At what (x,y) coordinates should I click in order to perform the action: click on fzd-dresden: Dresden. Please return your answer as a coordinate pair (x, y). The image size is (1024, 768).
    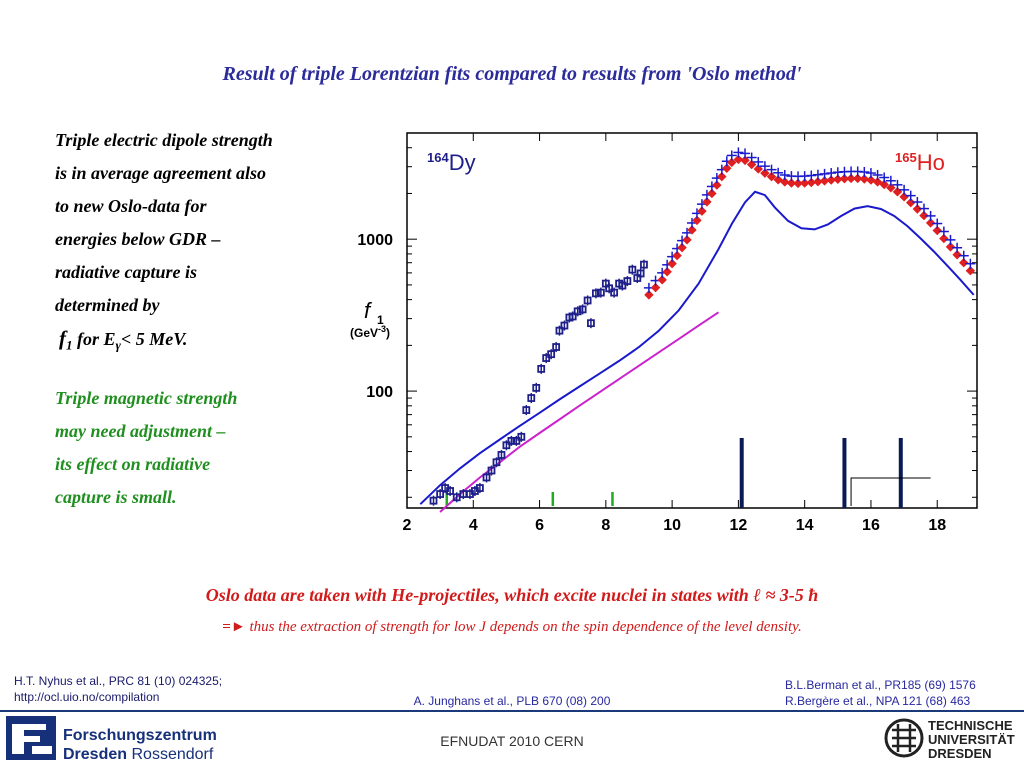
    Looking at the image, I should click on (95, 754).